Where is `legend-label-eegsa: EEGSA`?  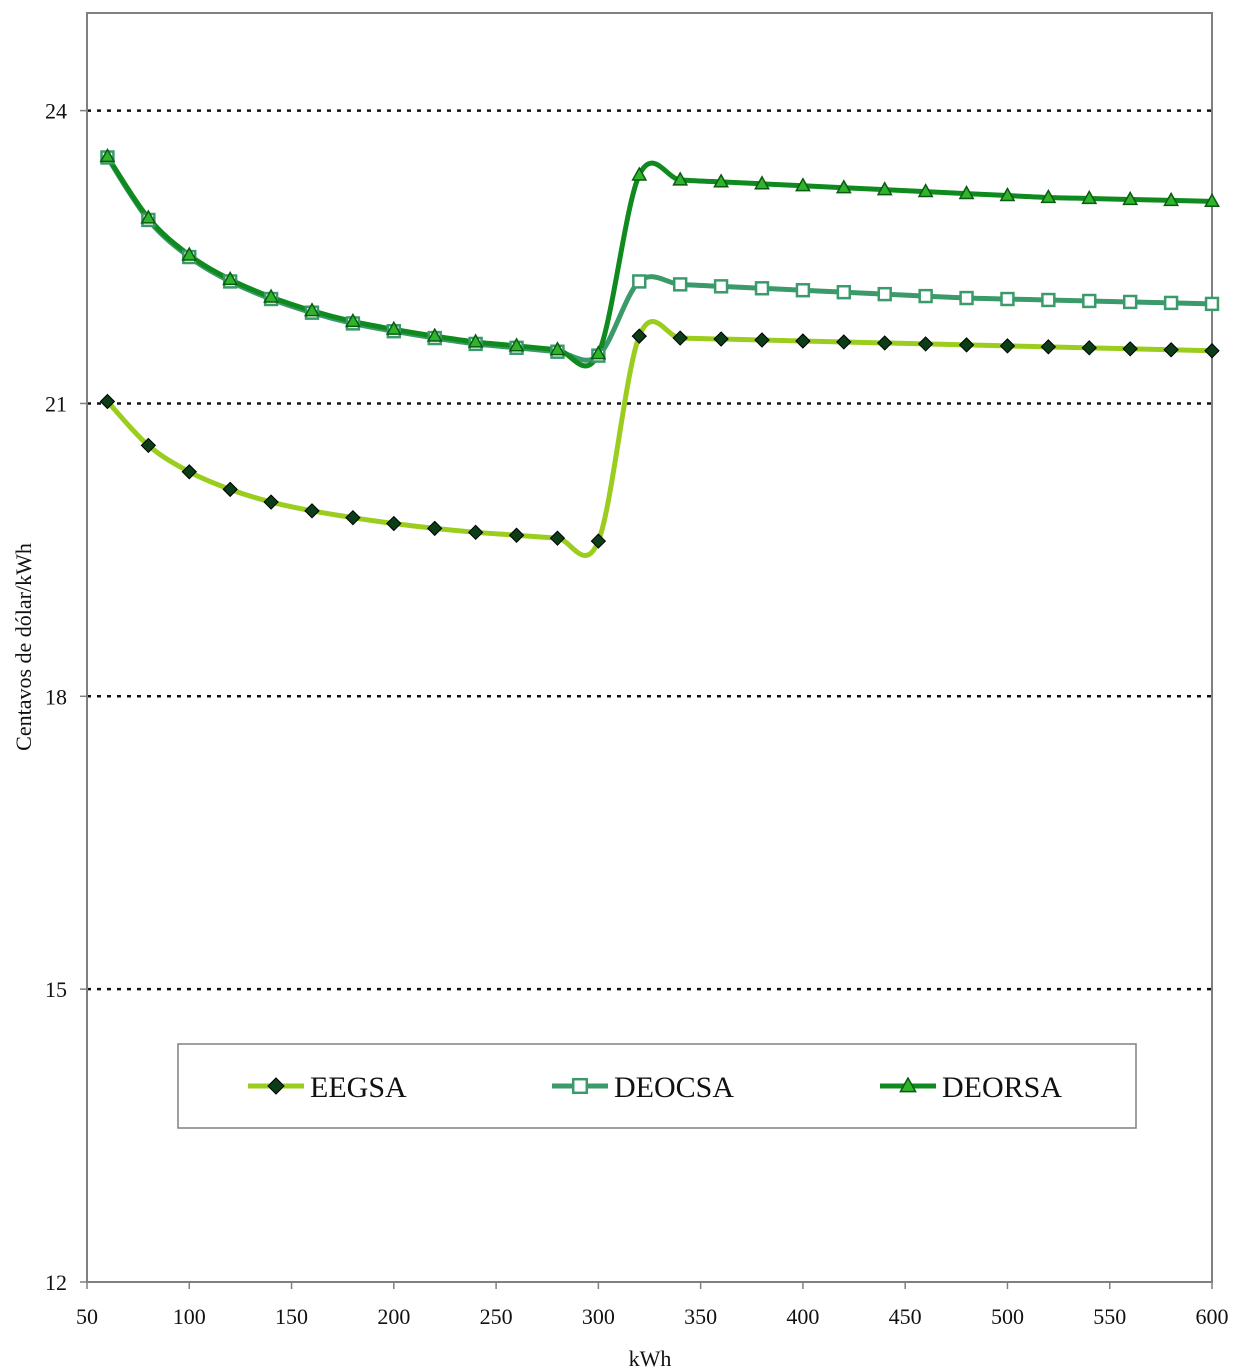 legend-label-eegsa: EEGSA is located at coordinates (358, 1087).